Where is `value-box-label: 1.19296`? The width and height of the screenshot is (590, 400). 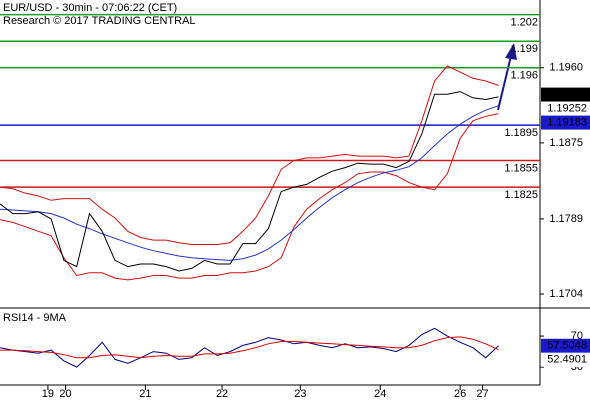 value-box-label: 1.19296 is located at coordinates (567, 94).